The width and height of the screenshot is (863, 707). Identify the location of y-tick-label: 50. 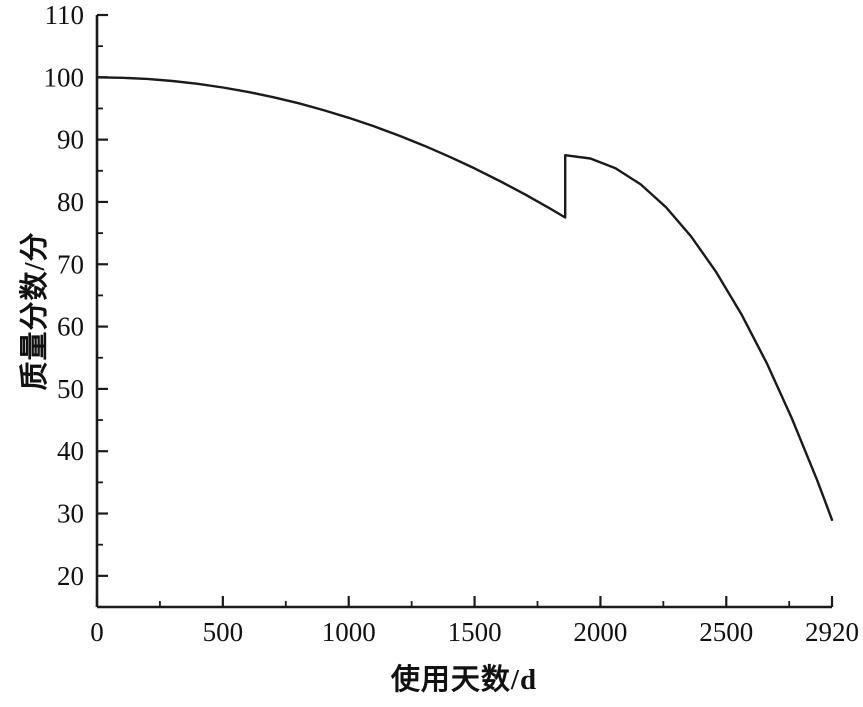
(70, 389).